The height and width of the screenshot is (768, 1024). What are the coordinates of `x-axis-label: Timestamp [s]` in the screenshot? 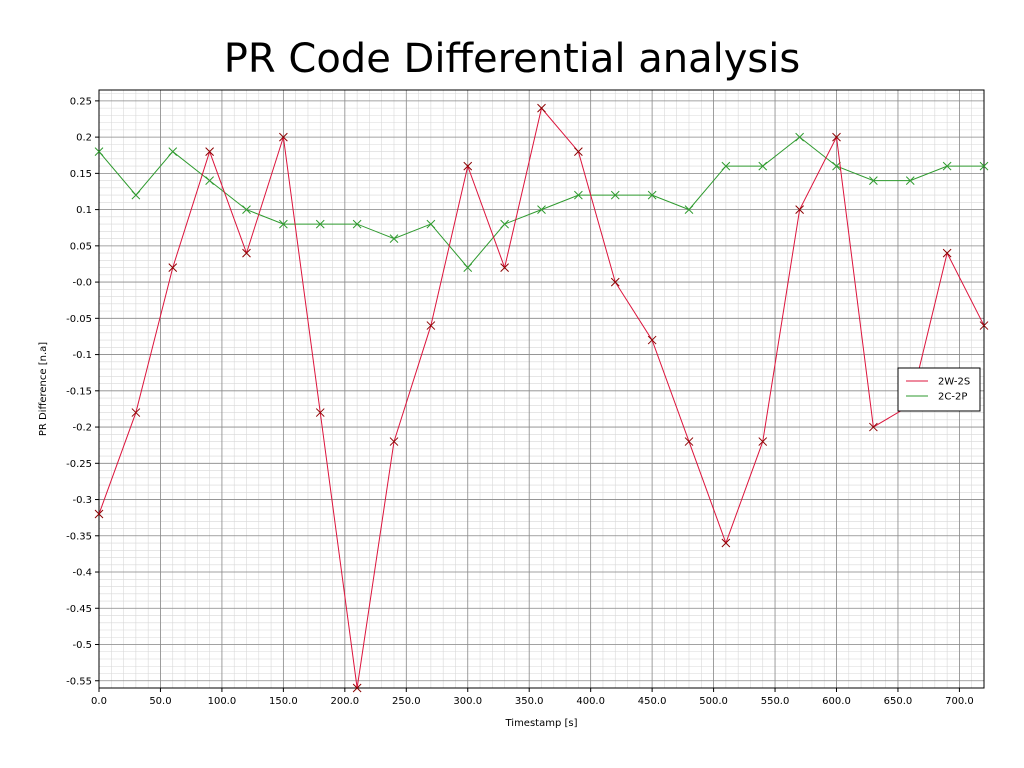 It's located at (540, 723).